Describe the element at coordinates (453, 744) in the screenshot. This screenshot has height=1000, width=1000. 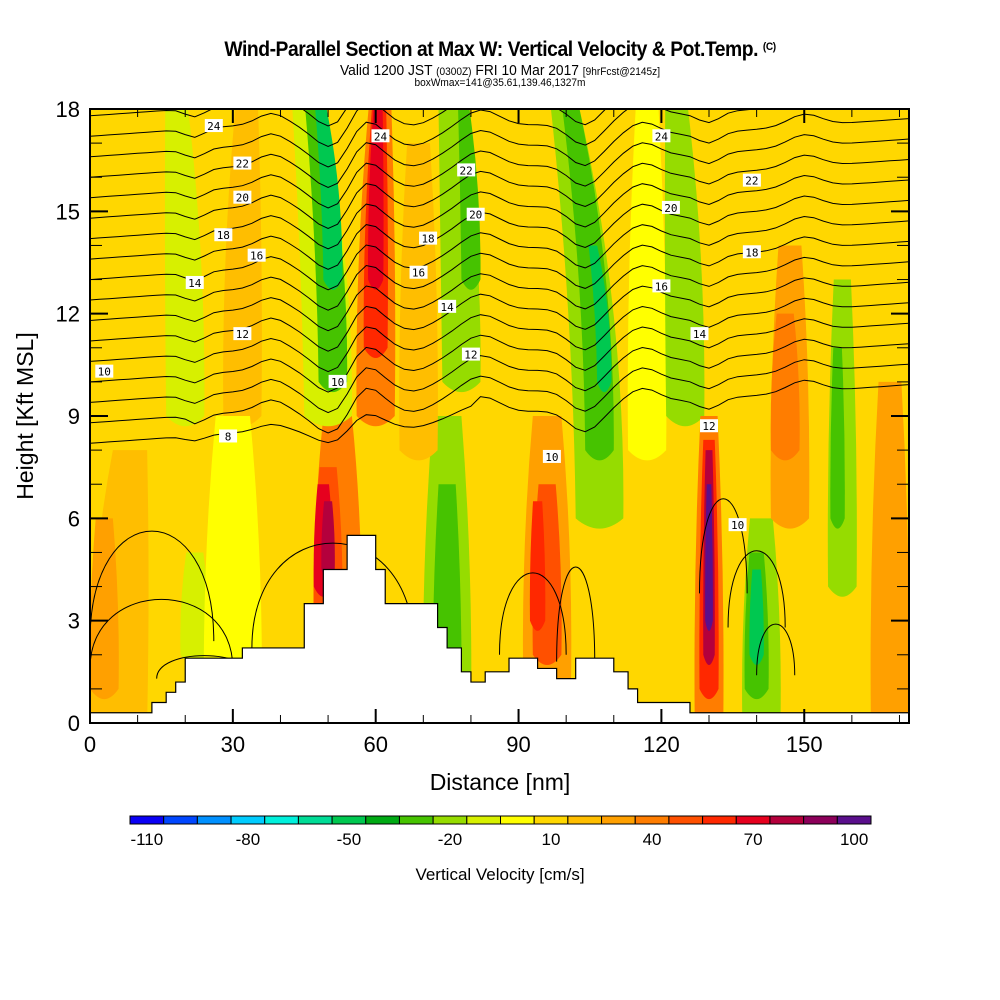
I see `x-axis: 0 30 60 90 120 150` at that location.